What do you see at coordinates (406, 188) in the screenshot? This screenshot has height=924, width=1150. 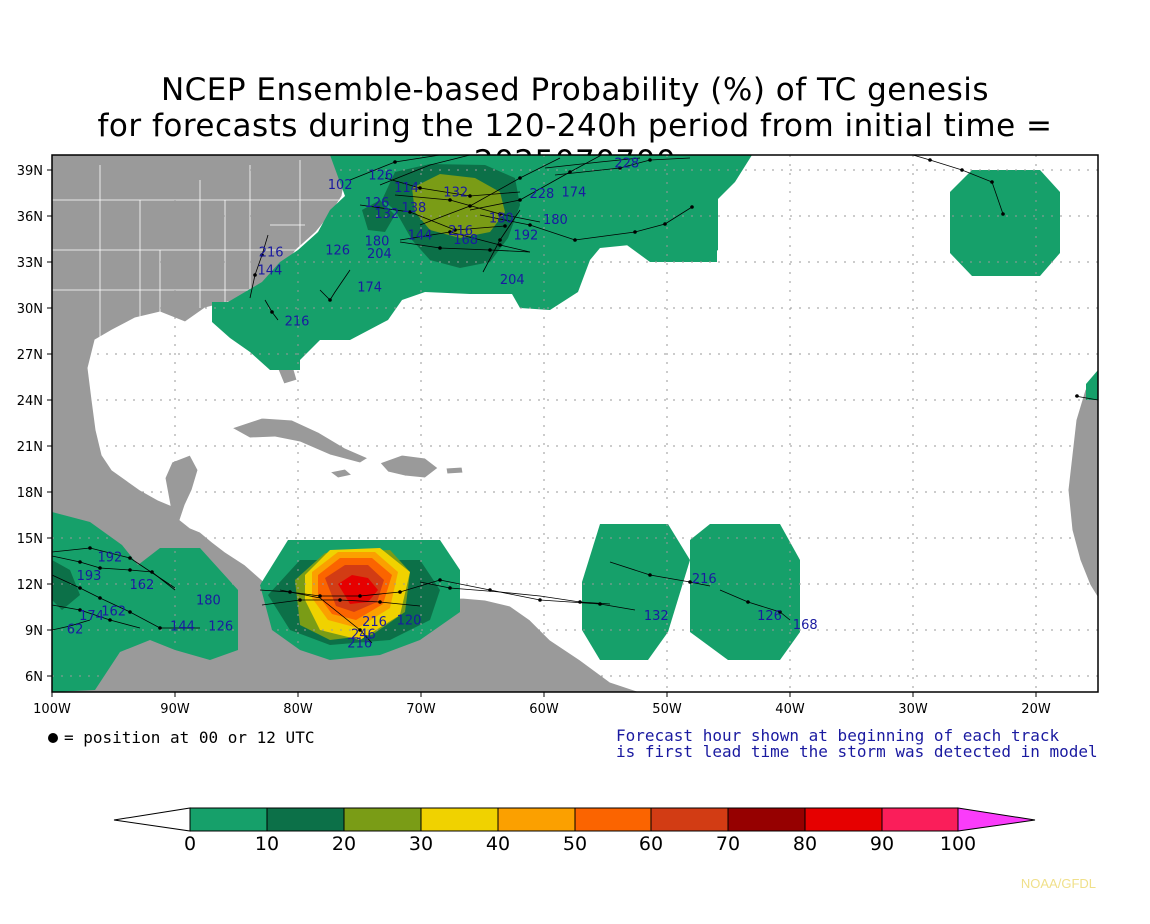 I see `track-start-label: 114` at bounding box center [406, 188].